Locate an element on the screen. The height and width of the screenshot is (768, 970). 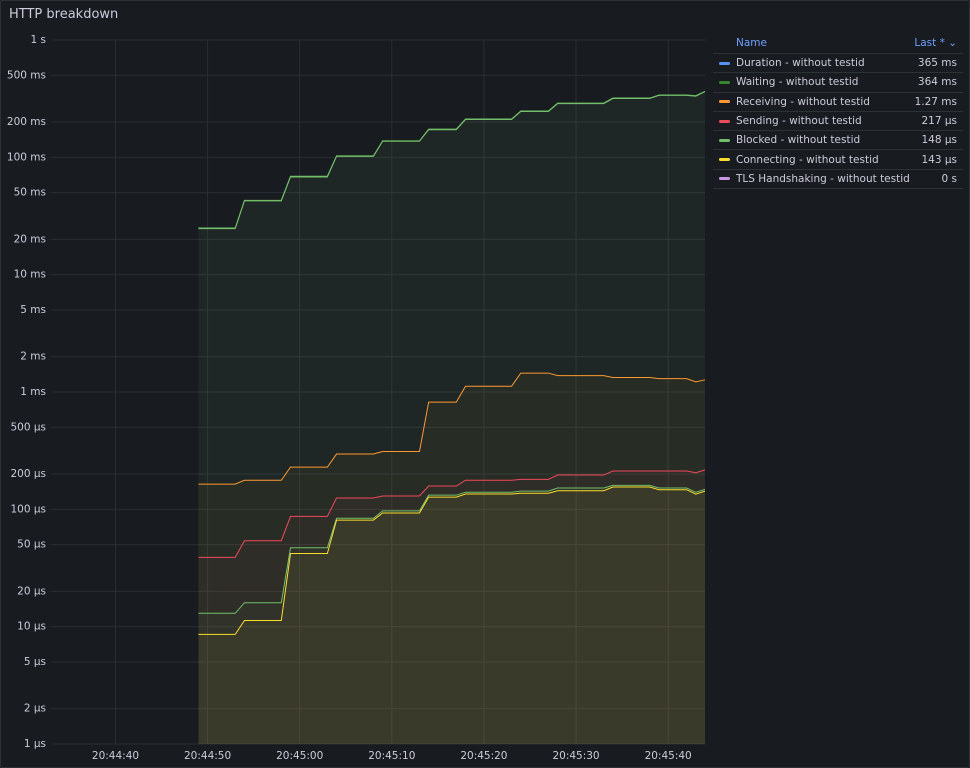
legend-row: TLS Handshaking - without testid 0 s is located at coordinates (838, 180).